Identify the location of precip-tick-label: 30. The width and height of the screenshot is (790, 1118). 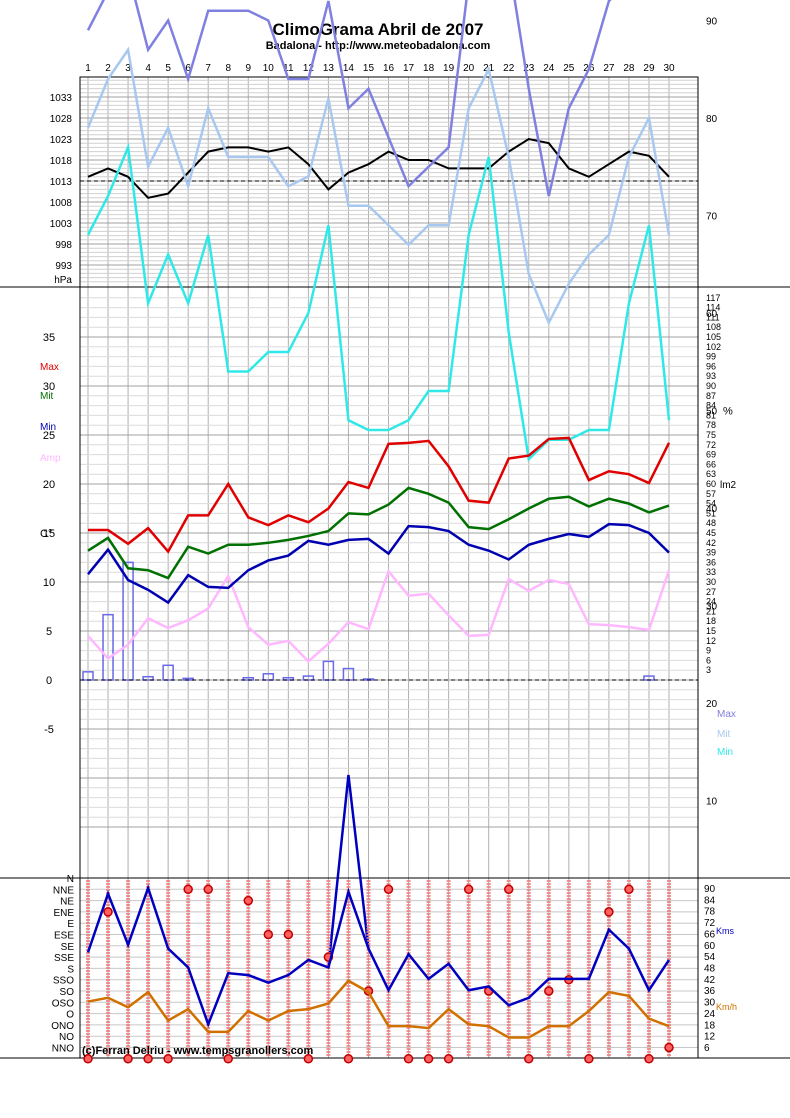
(711, 582).